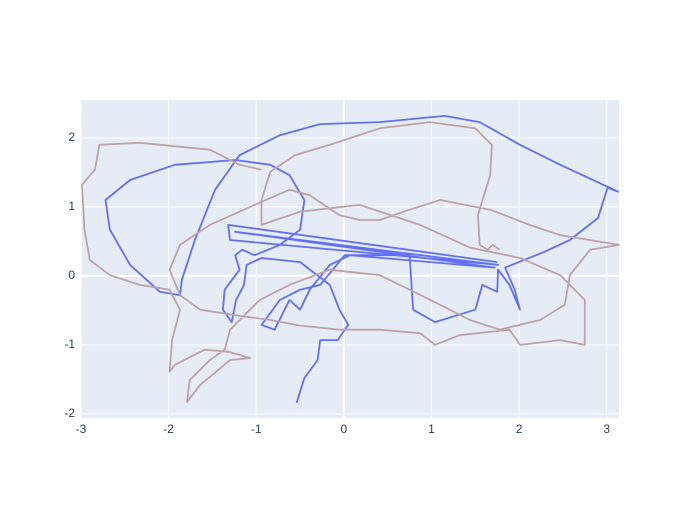 This screenshot has height=505, width=700. Describe the element at coordinates (71, 206) in the screenshot. I see `y-tick-label: 1` at that location.